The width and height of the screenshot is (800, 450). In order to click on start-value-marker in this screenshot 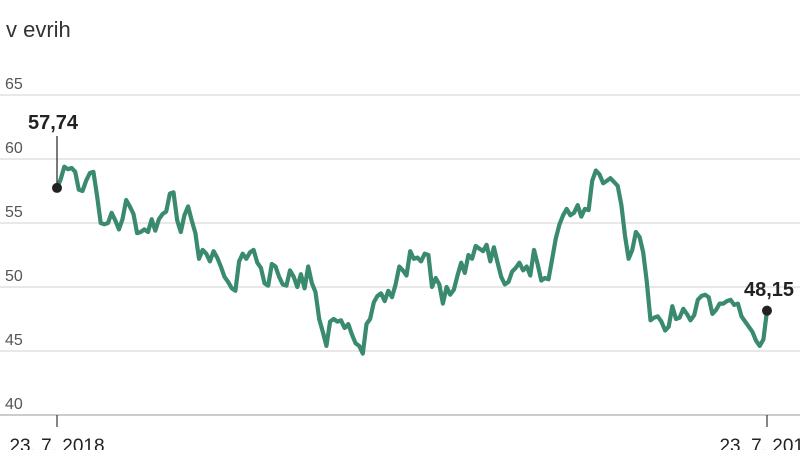, I will do `click(57, 187)`.